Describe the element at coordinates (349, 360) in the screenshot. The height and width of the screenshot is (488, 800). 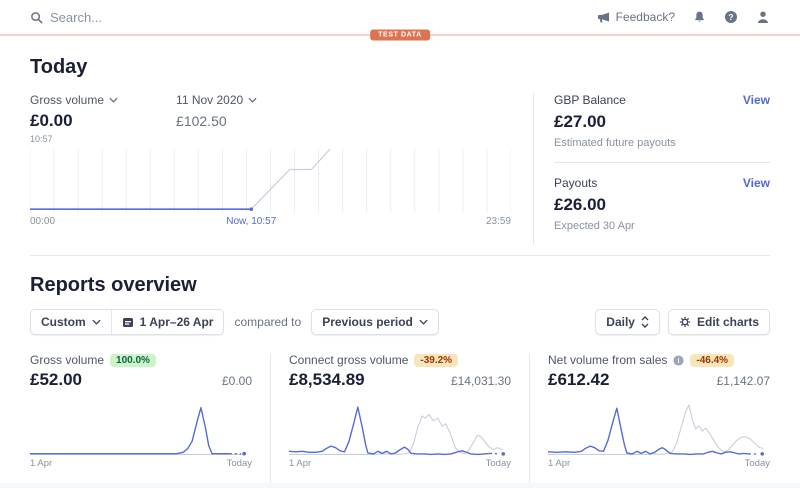
I see `card-title: Connect gross volume` at that location.